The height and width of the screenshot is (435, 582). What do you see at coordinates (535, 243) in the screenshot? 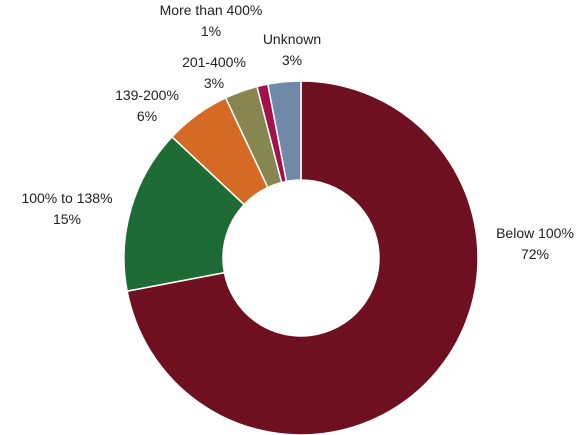
I see `slice-label-below-100: Below 100% 72%` at bounding box center [535, 243].